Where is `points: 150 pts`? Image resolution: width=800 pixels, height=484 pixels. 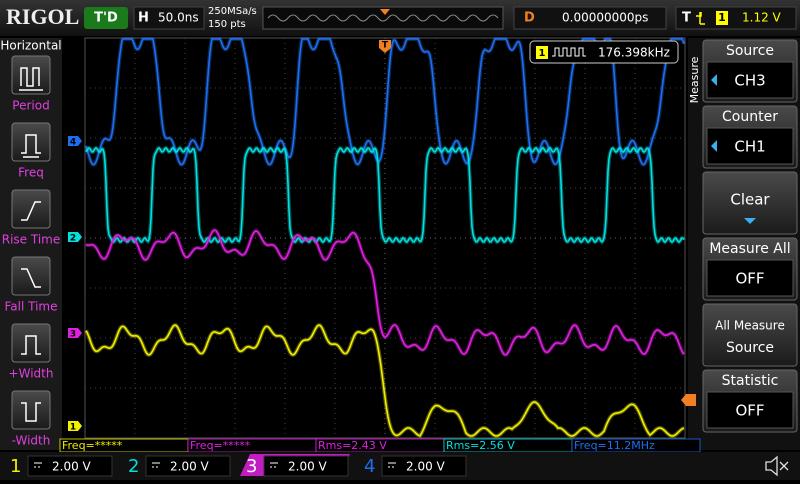
points: 150 pts is located at coordinates (227, 24).